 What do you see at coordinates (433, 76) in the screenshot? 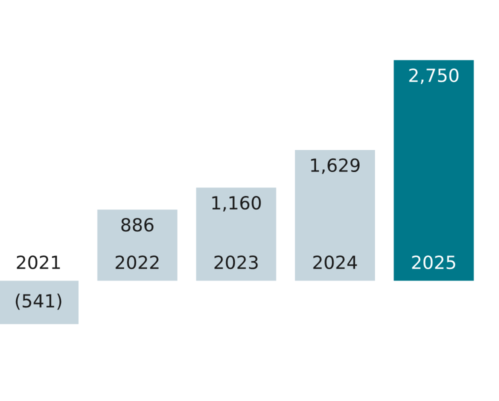
I see `data-label: 2,750` at bounding box center [433, 76].